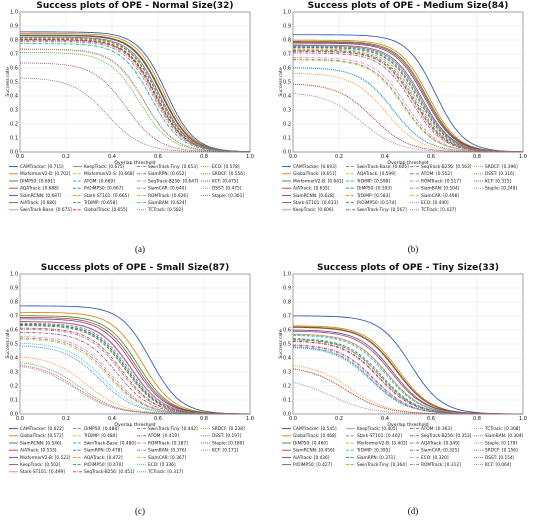 This screenshot has width=550, height=521. Describe the element at coordinates (500, 458) in the screenshot. I see `legend-entry: DSST: [0.154]` at that location.